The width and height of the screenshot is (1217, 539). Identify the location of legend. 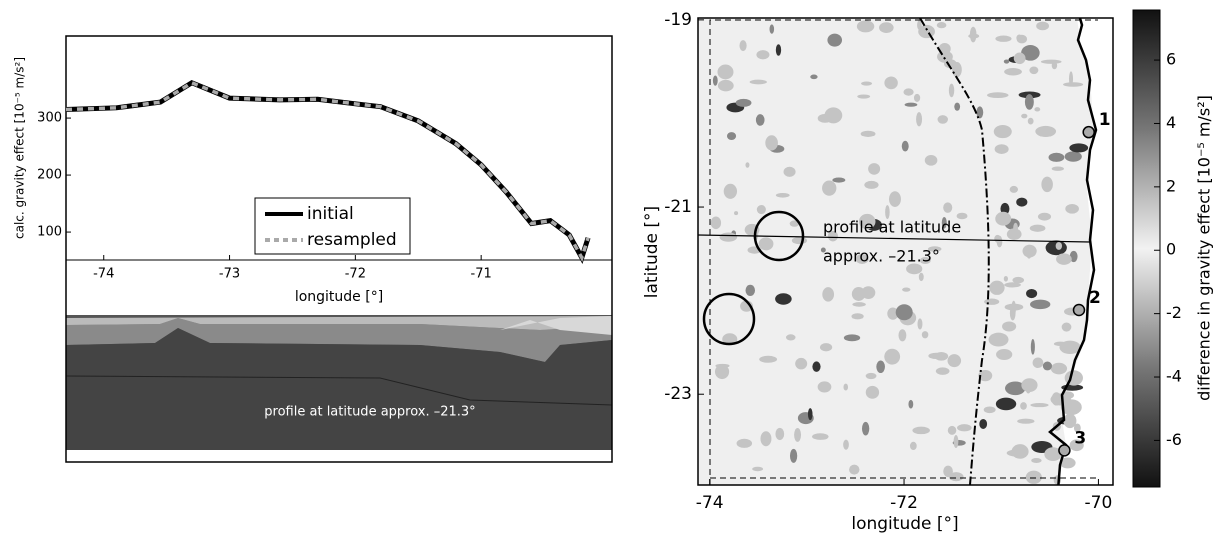
(332, 226).